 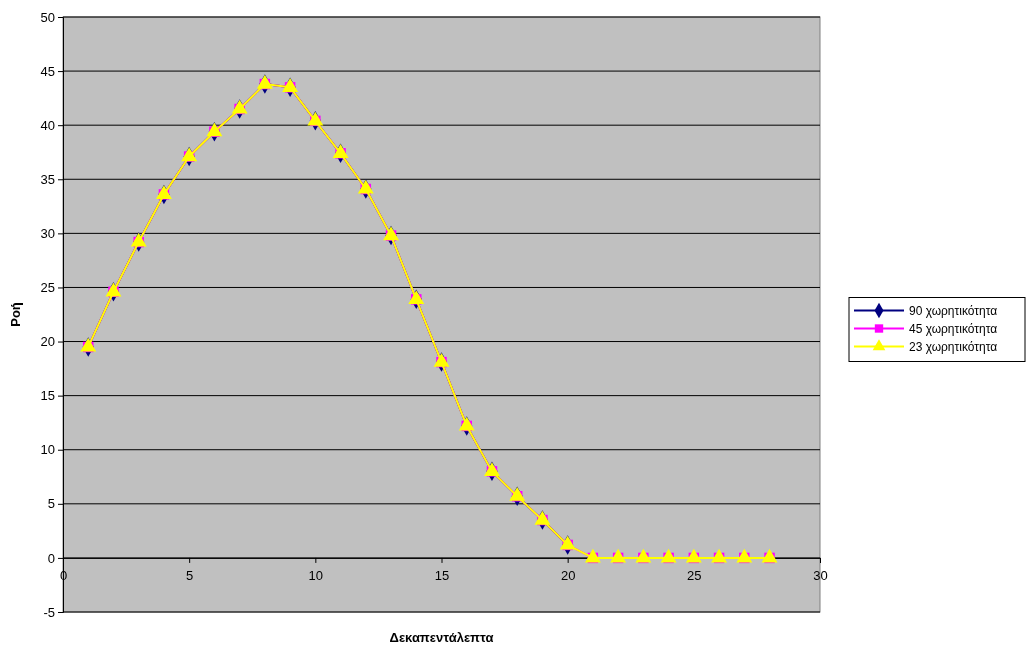 What do you see at coordinates (47, 396) in the screenshot?
I see `y-tick-label: 15` at bounding box center [47, 396].